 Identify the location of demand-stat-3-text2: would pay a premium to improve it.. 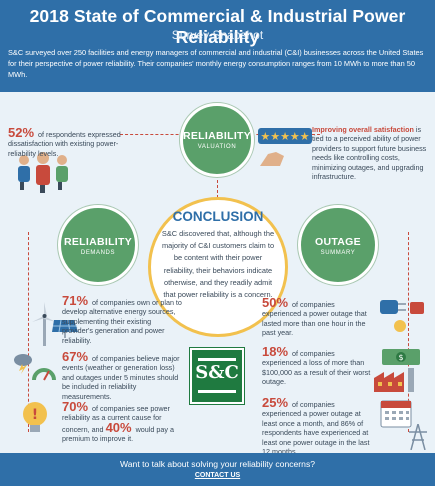
(118, 434).